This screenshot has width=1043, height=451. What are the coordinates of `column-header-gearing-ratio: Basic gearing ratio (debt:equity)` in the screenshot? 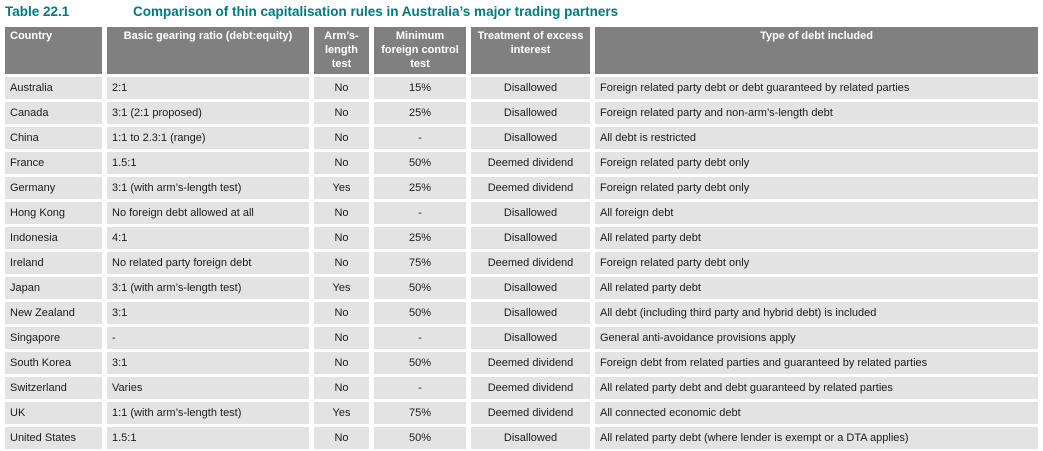 It's located at (208, 51).